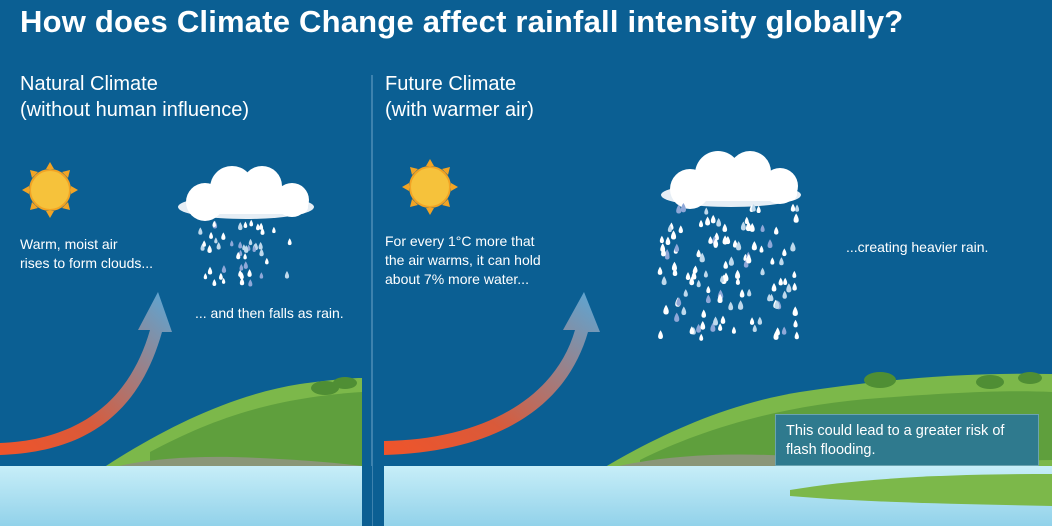  Describe the element at coordinates (135, 110) in the screenshot. I see `panel-heading-line: (without human influence)` at that location.